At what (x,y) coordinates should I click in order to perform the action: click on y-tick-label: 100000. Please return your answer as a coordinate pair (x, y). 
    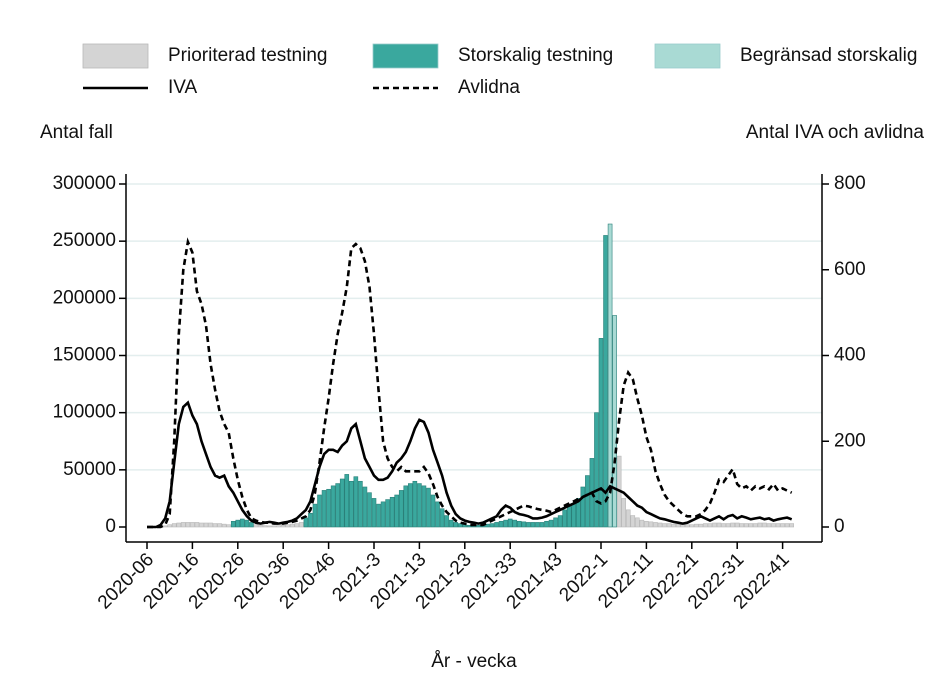
    Looking at the image, I should click on (84, 412).